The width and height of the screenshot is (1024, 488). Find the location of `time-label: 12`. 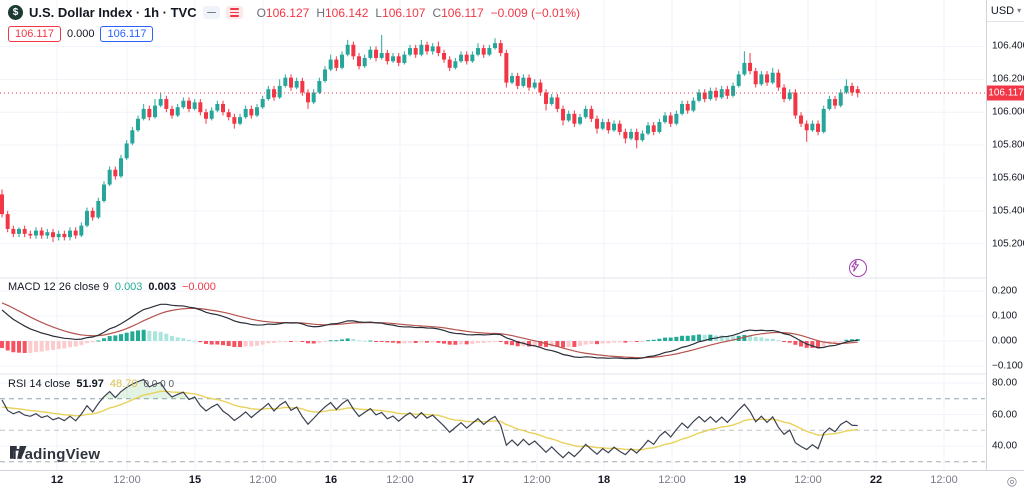

time-label: 12 is located at coordinates (57, 480).